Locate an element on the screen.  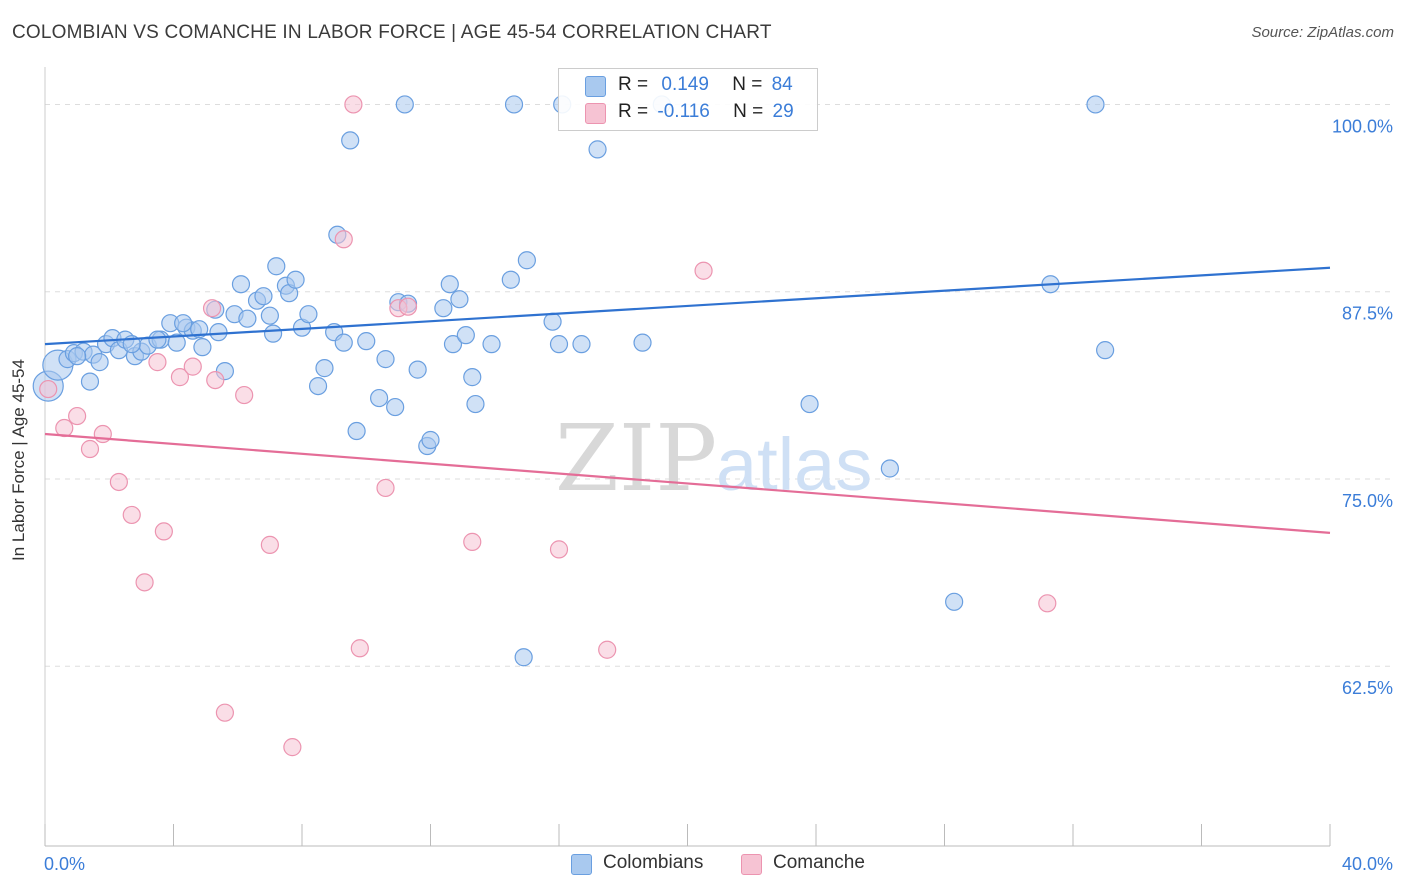
watermark: ZIP atlas is located at coordinates (713, 458).